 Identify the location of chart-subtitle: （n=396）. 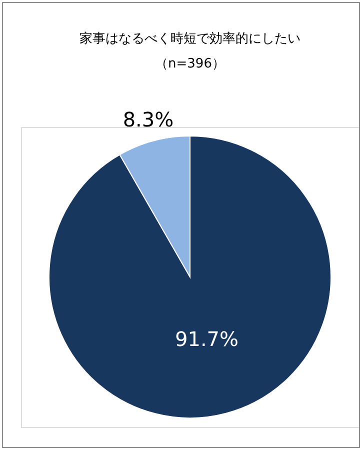
(190, 64).